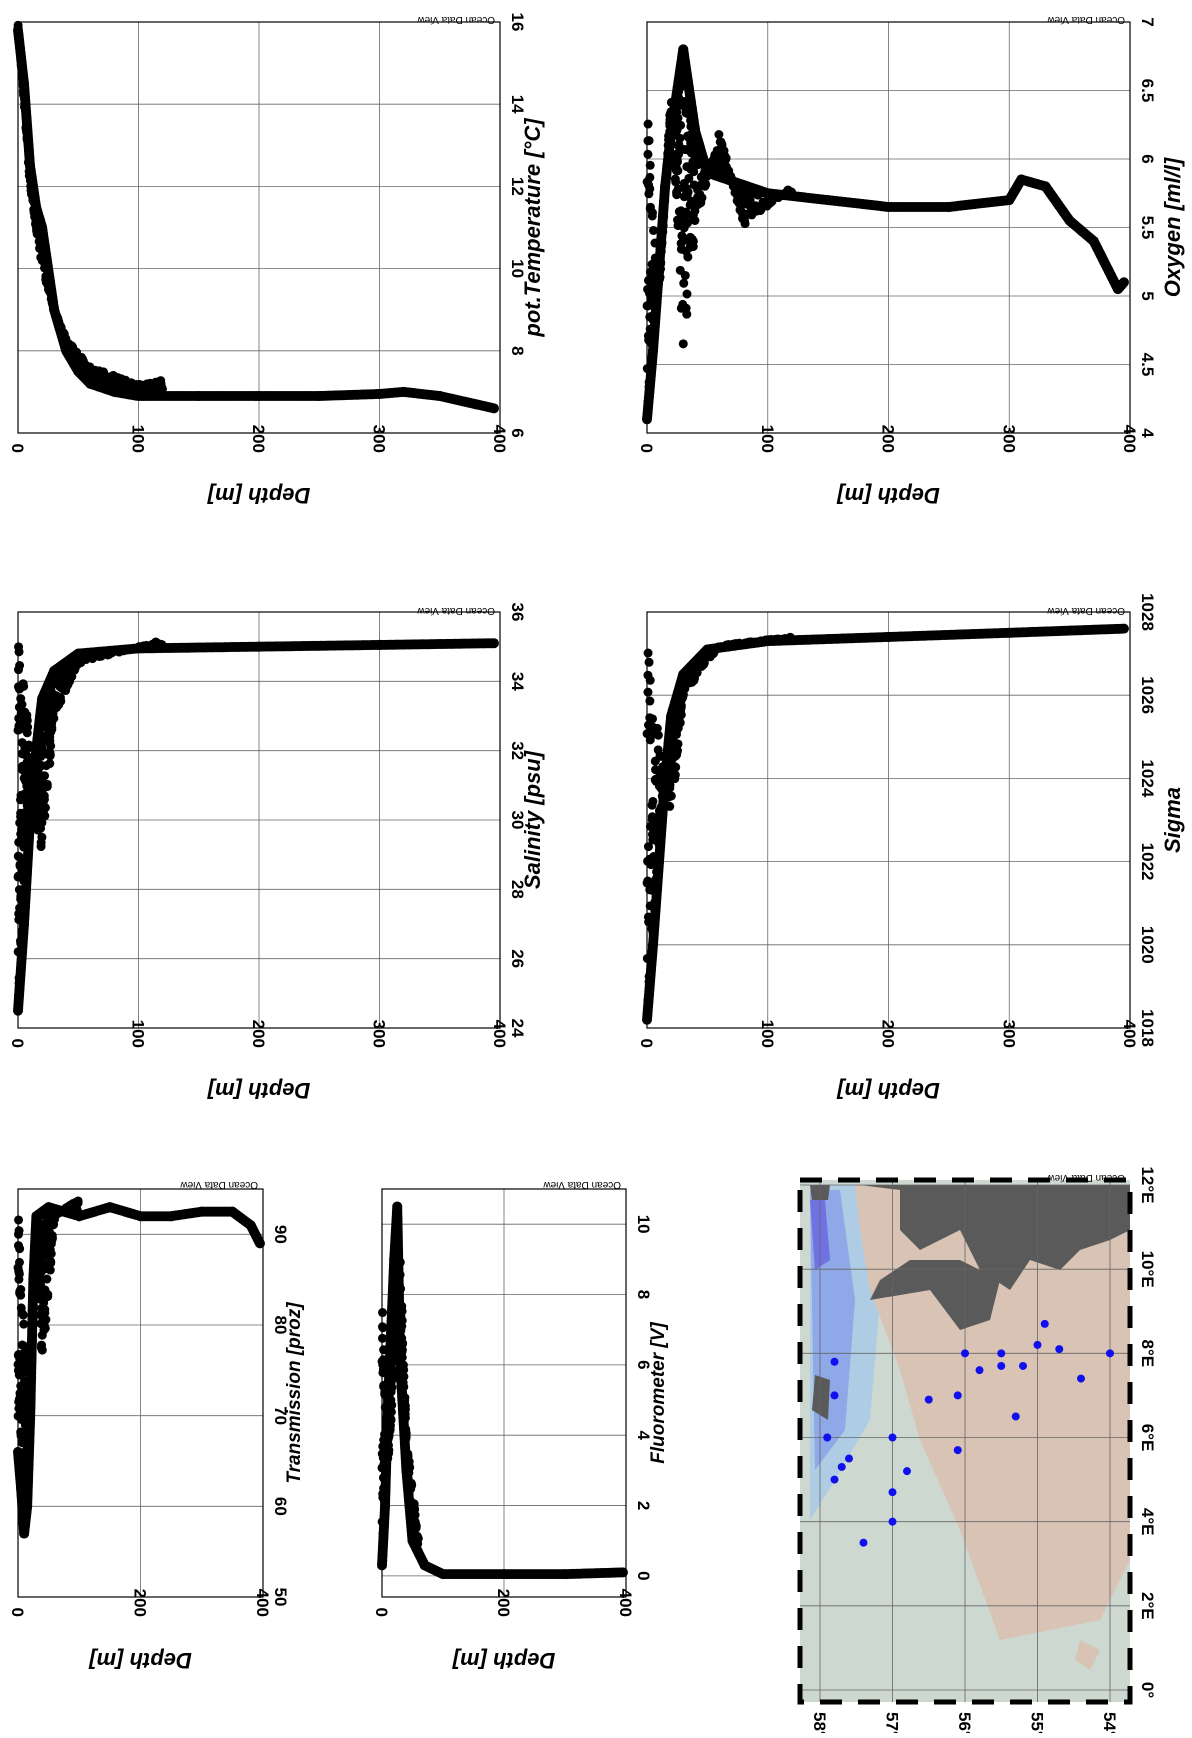  I want to click on salinity-value-tick-label: 34, so click(517, 681).